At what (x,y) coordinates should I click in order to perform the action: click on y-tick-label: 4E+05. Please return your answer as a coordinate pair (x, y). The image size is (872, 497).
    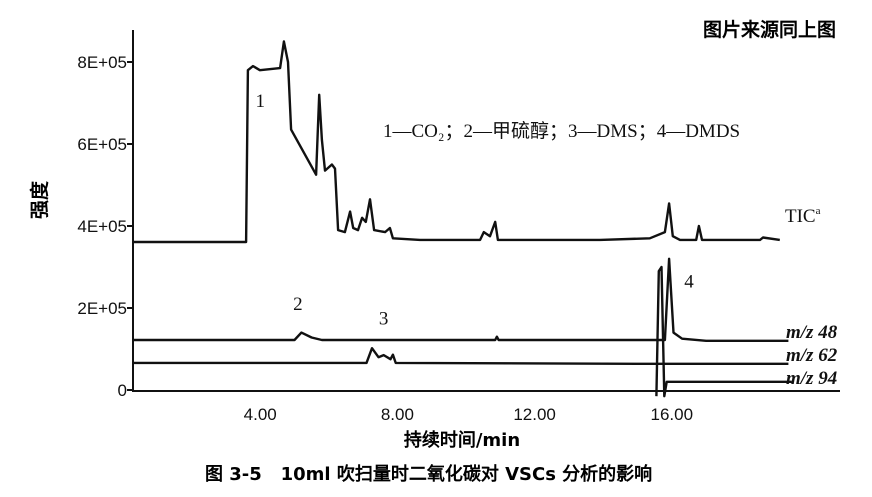
    Looking at the image, I should click on (102, 226).